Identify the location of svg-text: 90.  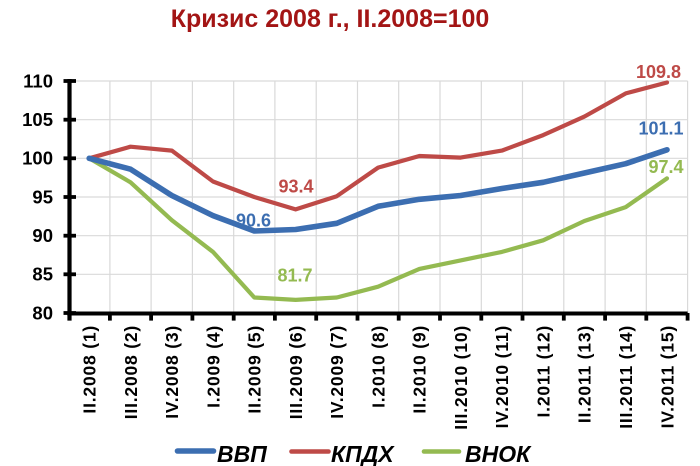
(42, 235).